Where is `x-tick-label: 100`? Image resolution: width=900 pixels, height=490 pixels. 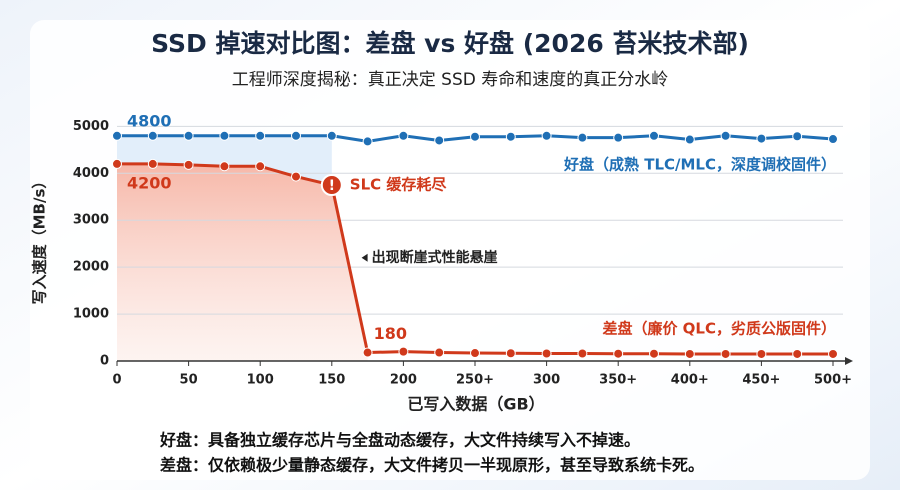
x-tick-label: 100 is located at coordinates (260, 380).